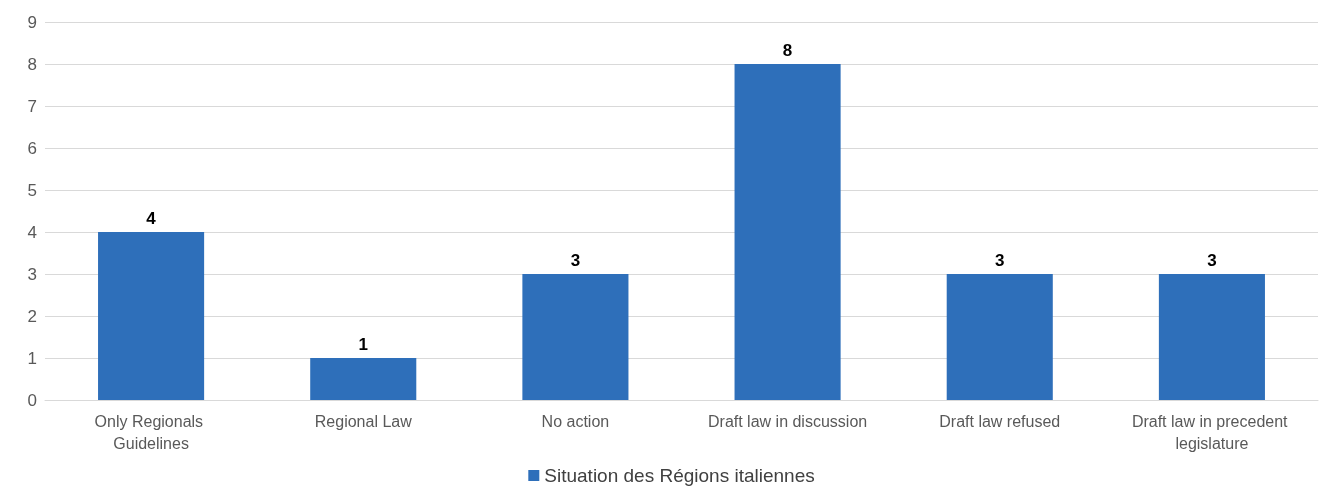  What do you see at coordinates (788, 421) in the screenshot?
I see `x-tick-label: Draft law in discussion` at bounding box center [788, 421].